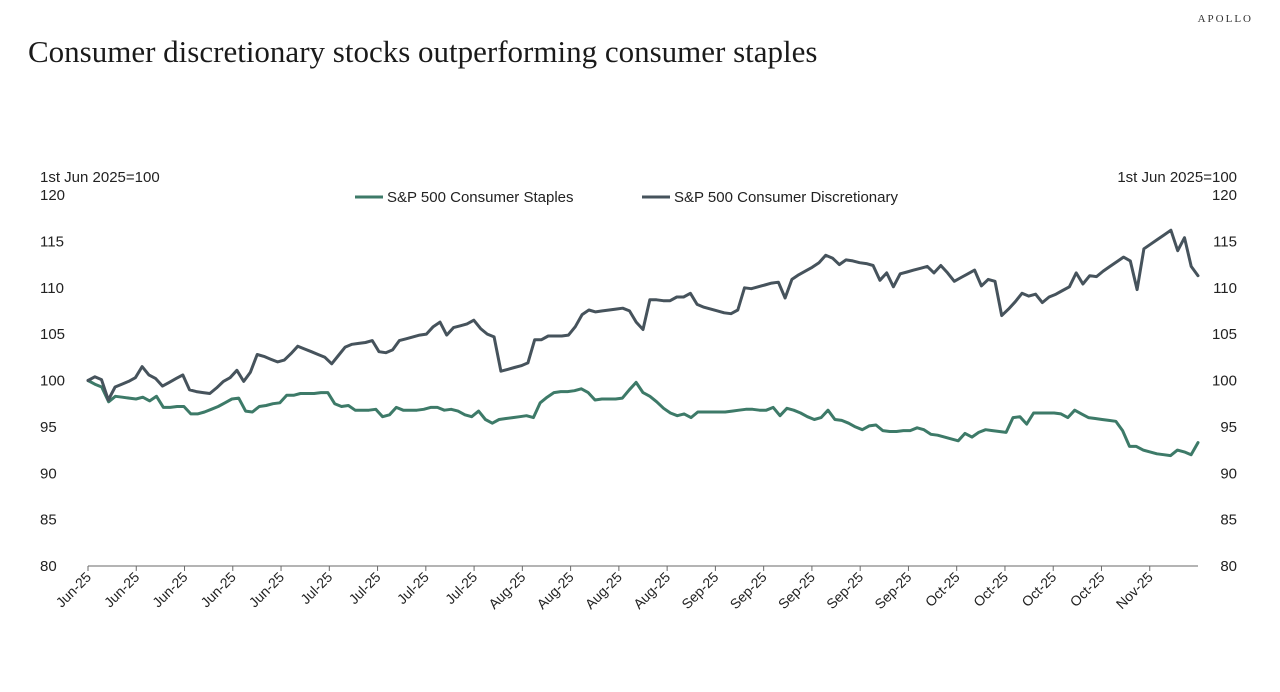  Describe the element at coordinates (1225, 288) in the screenshot. I see `y-tick-right: 110` at that location.